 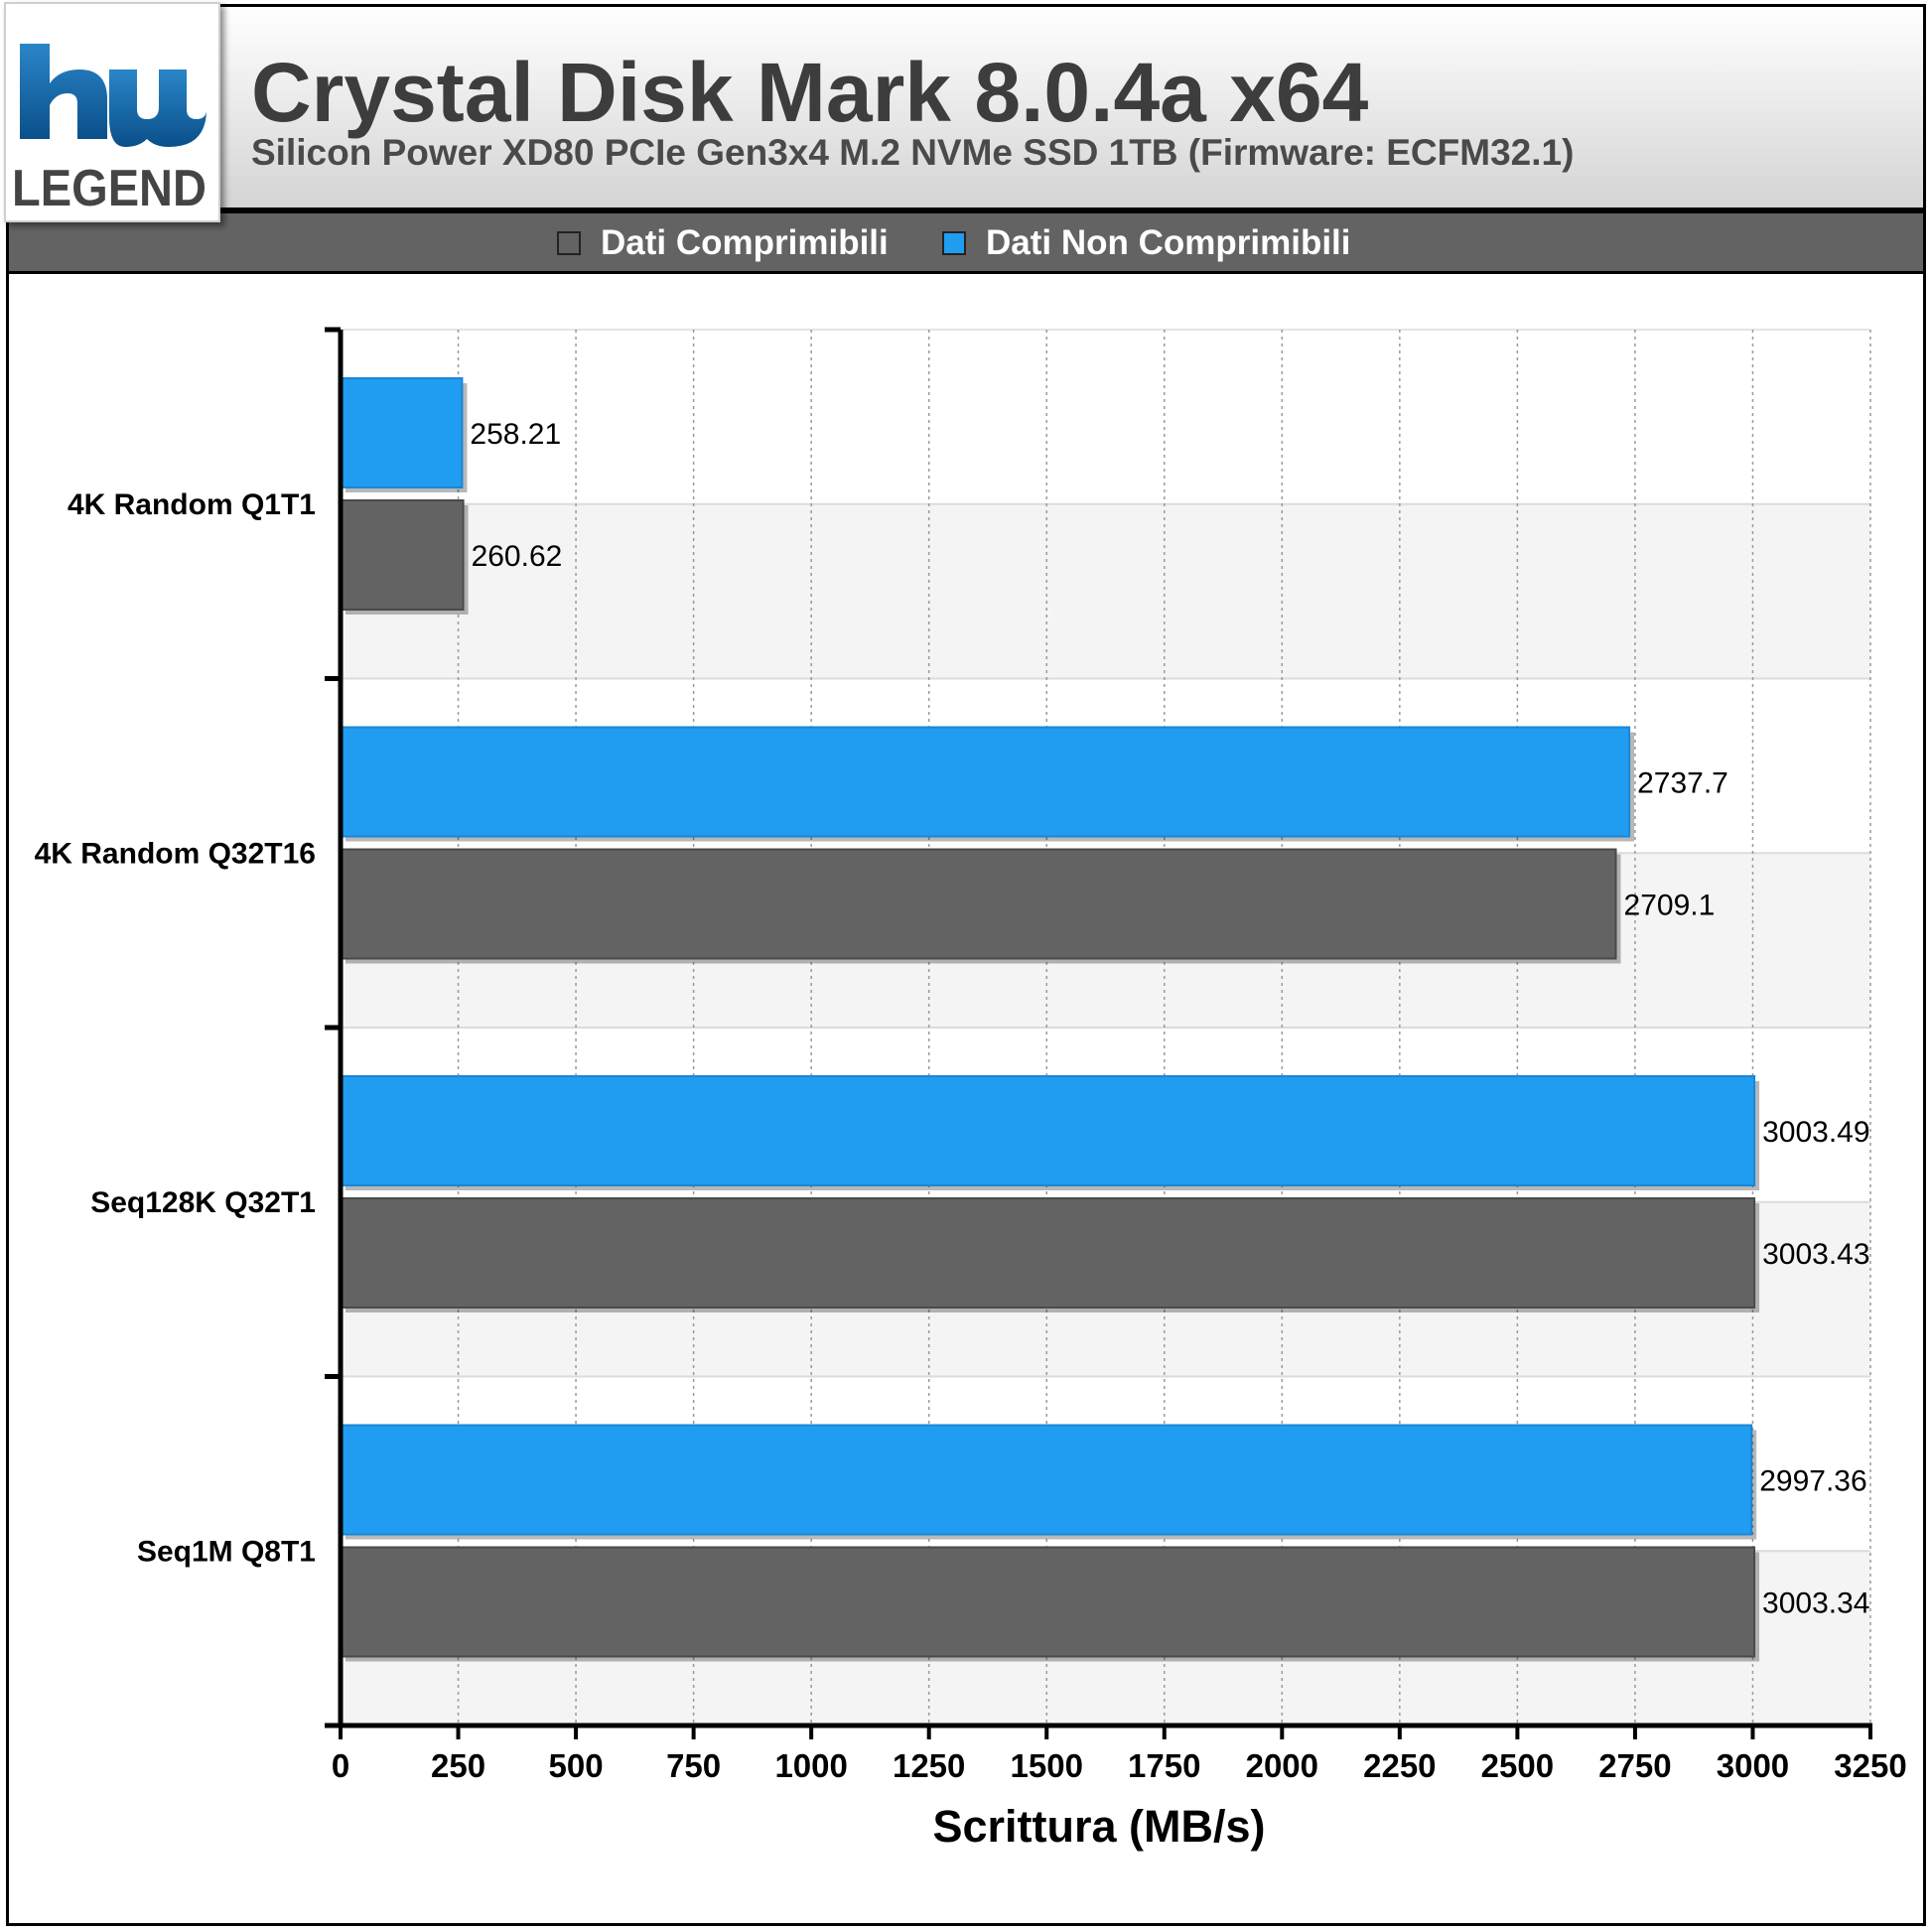 What do you see at coordinates (1753, 1766) in the screenshot?
I see `x-tick-label: 3000` at bounding box center [1753, 1766].